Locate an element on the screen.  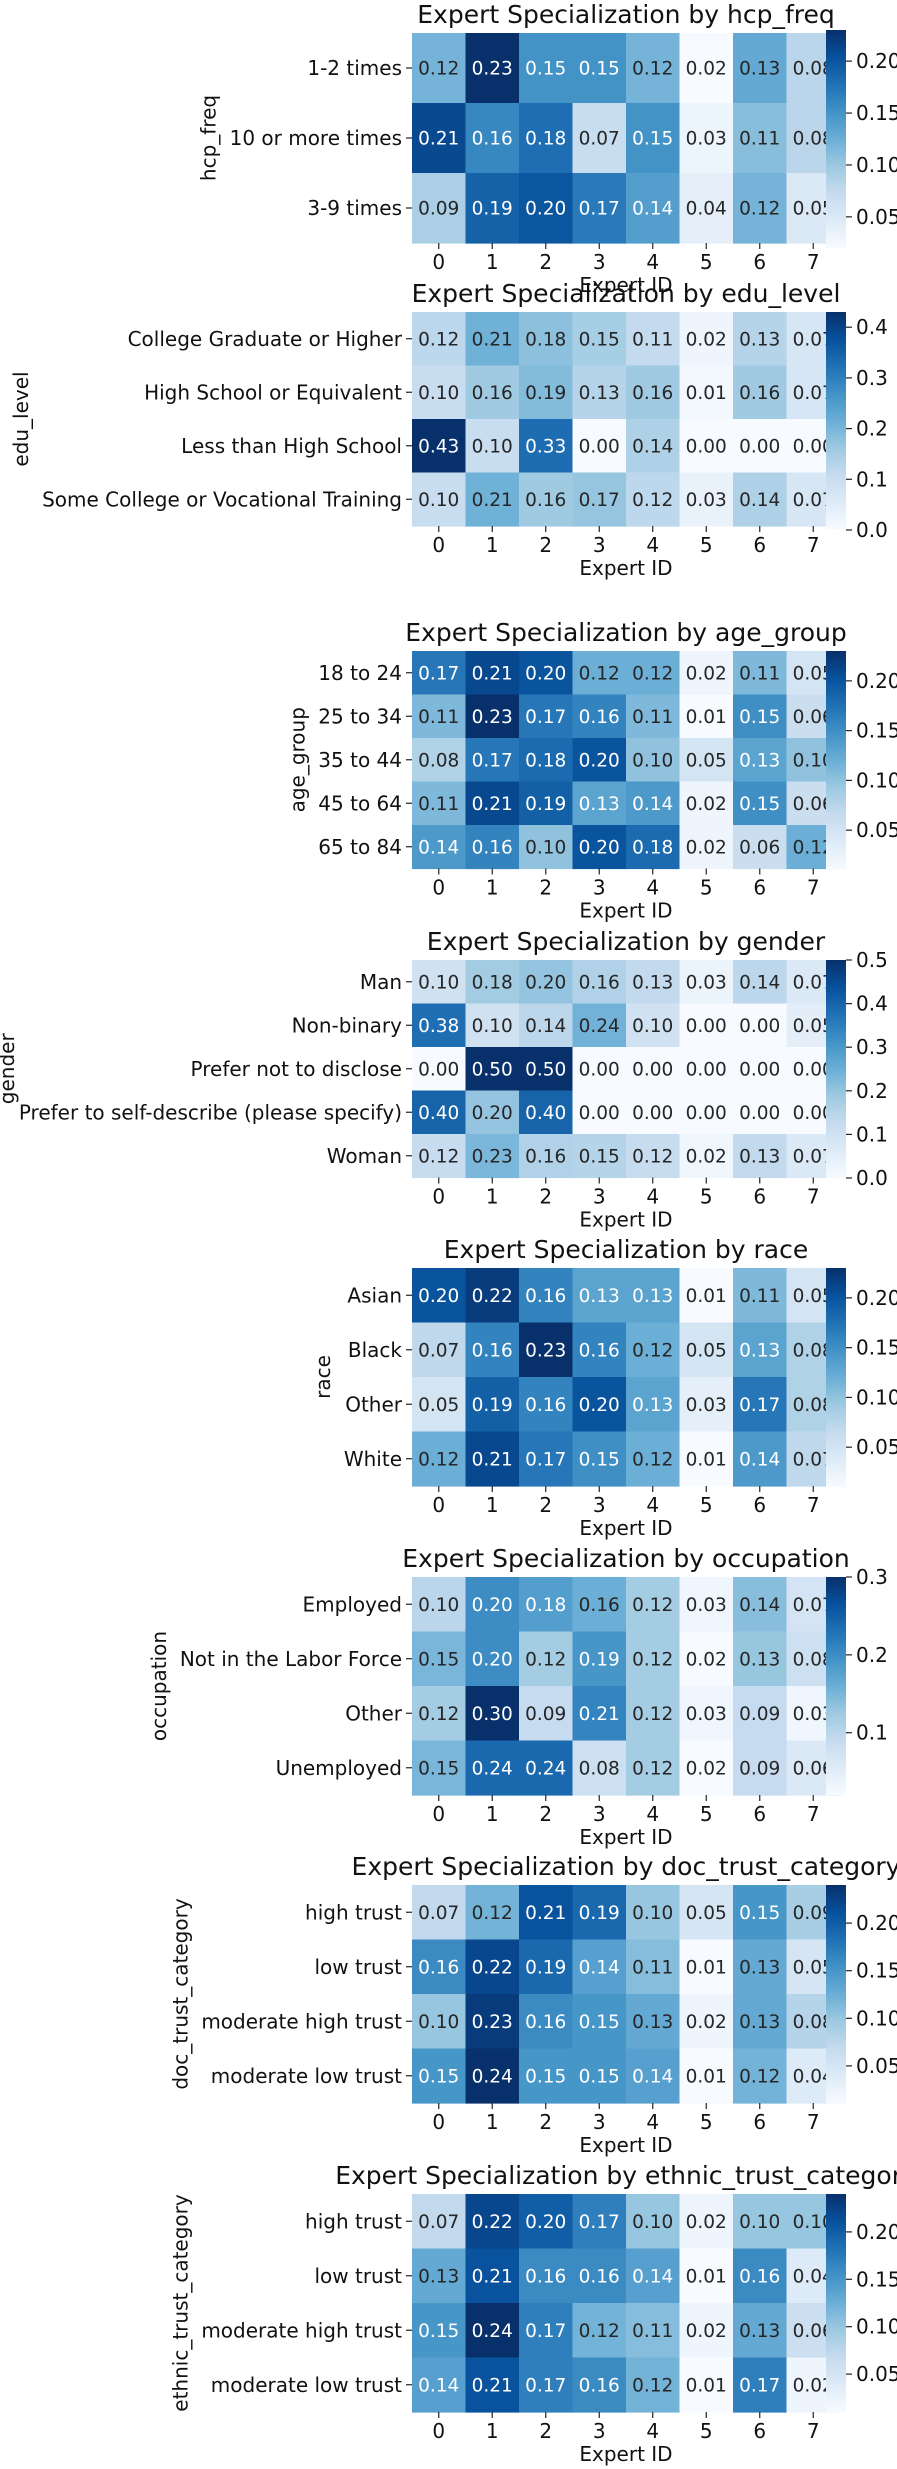
cell-value-label: 0.30 is located at coordinates (492, 1714).